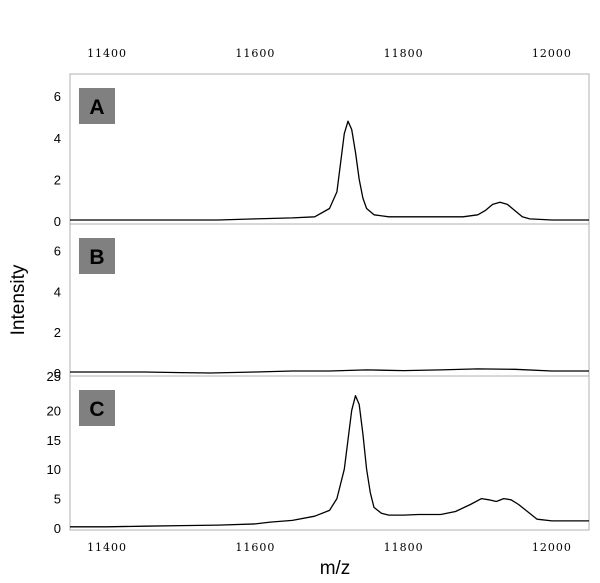  I want to click on x-tick-label-top: 12000, so click(552, 53).